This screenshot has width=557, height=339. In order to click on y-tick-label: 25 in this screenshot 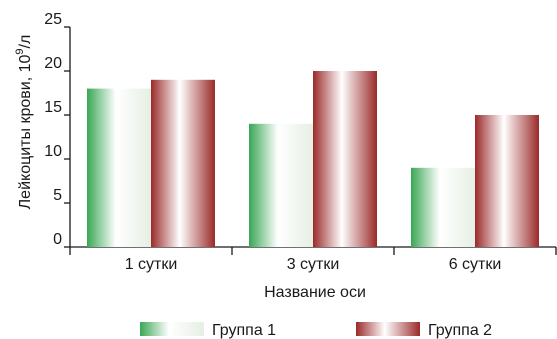, I will do `click(53, 19)`.